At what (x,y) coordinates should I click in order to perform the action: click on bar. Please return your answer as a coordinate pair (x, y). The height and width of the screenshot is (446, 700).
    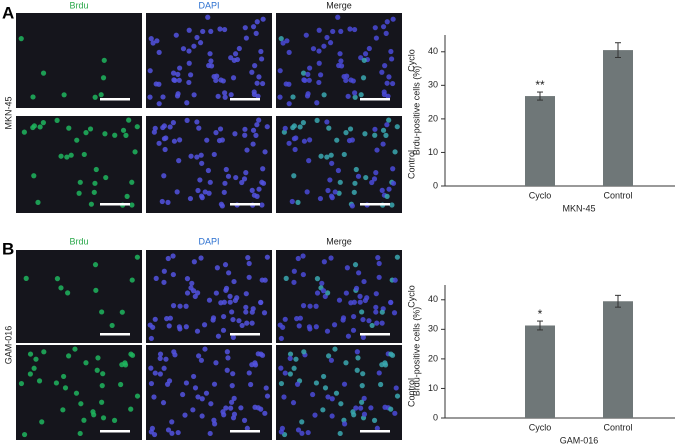
    Looking at the image, I should click on (540, 371).